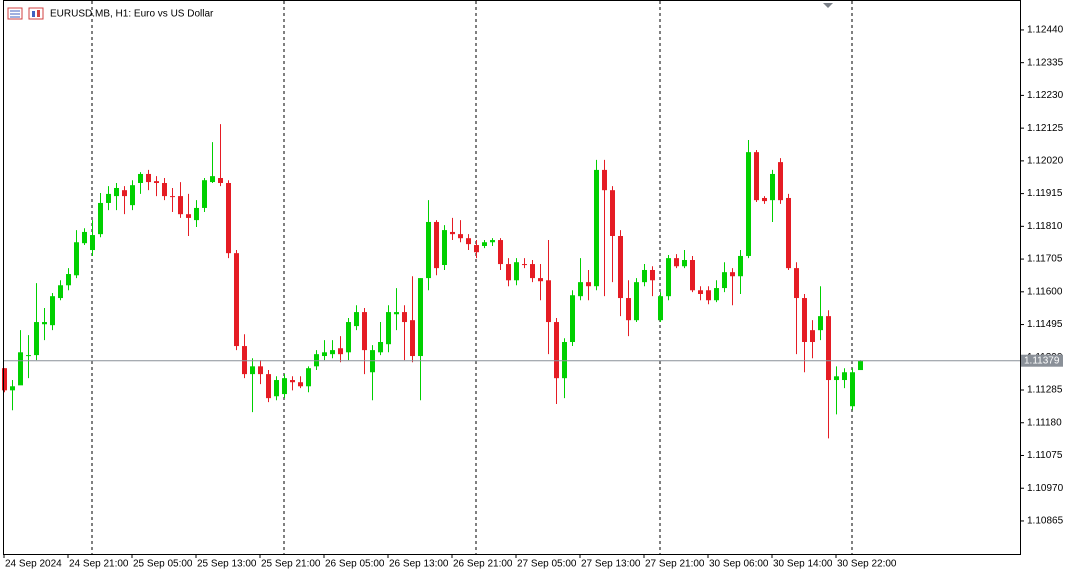 The image size is (1074, 572). I want to click on x-tick-label: 24 Sep 2024, so click(33, 564).